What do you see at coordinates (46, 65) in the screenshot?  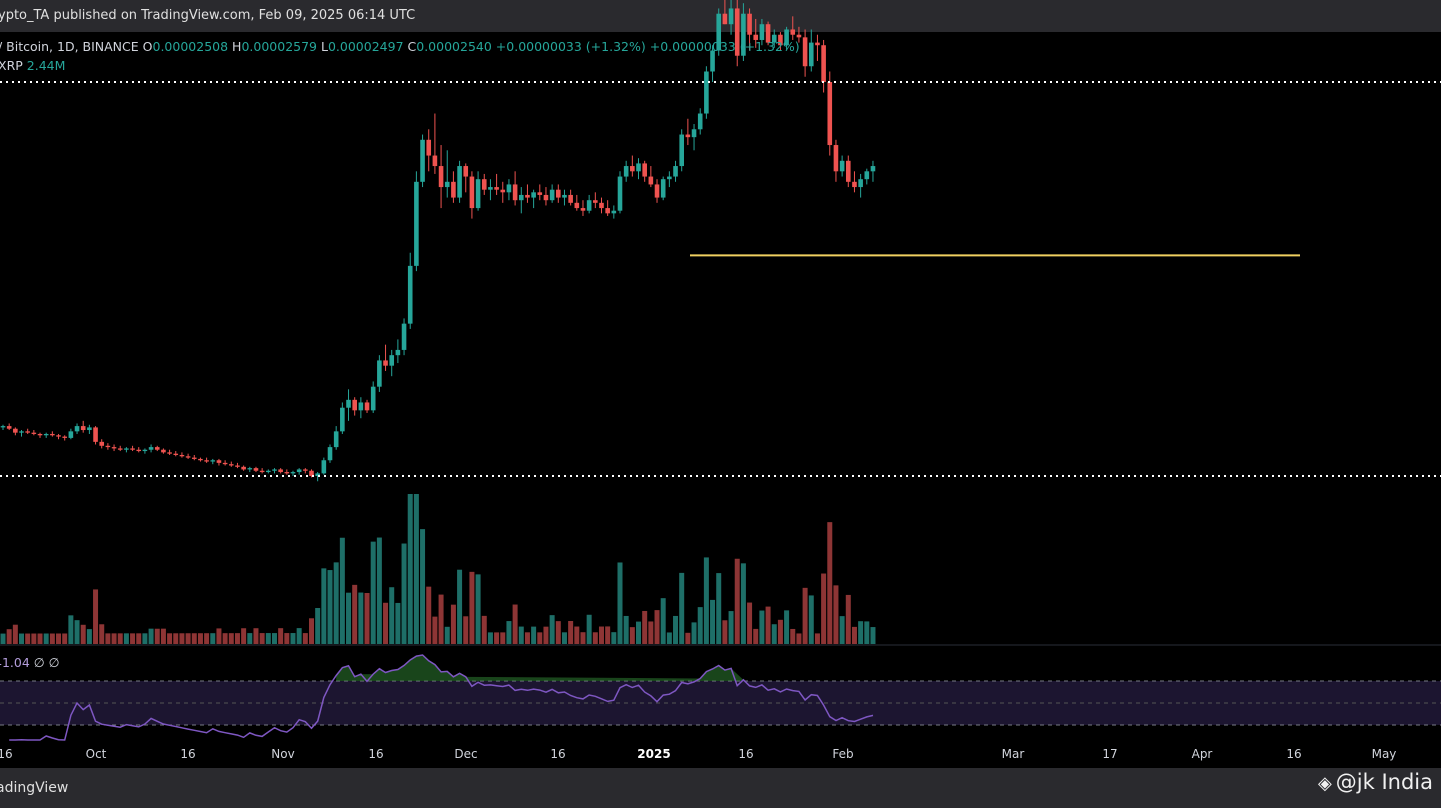 I see `volume-value: 2.44M` at bounding box center [46, 65].